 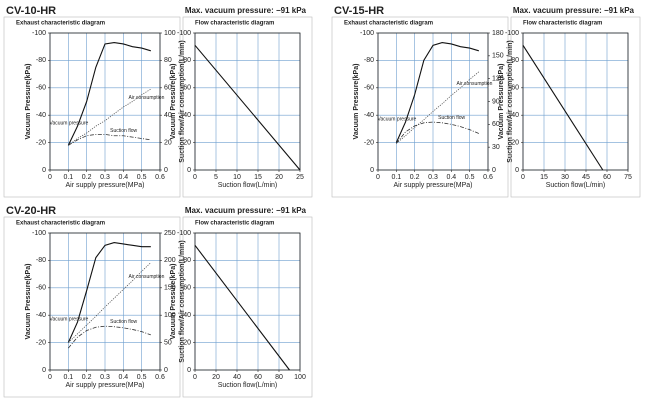 I want to click on x-tick-label: 30, so click(x=565, y=177).